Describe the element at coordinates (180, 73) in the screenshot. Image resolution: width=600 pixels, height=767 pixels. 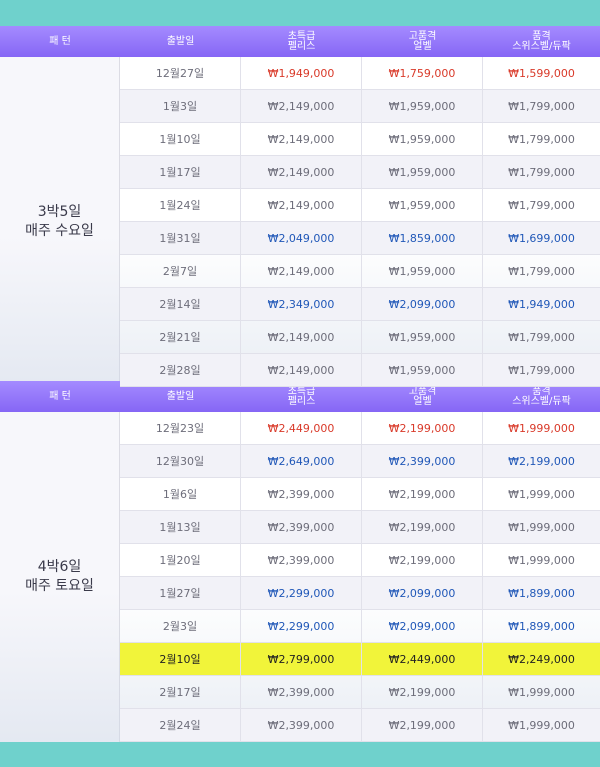
I see `date-cell: 12월27일` at that location.